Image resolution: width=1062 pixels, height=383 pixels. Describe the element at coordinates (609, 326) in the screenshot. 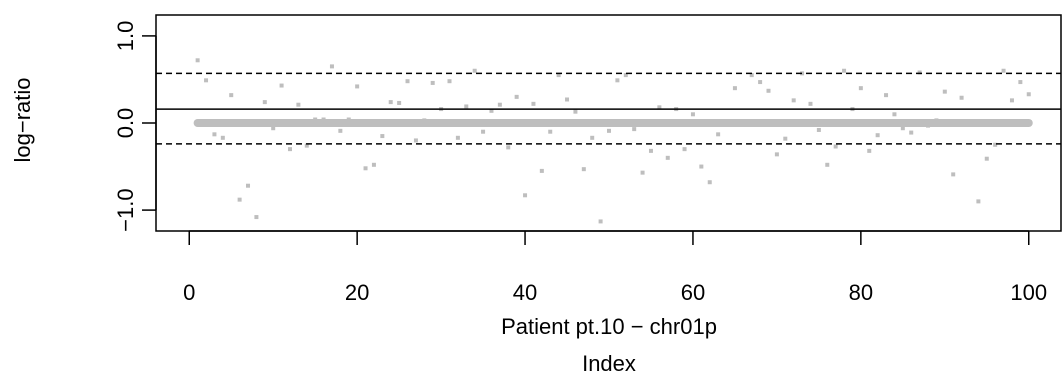

I see `x-axis-title: Patient pt.10 − chr01p` at that location.